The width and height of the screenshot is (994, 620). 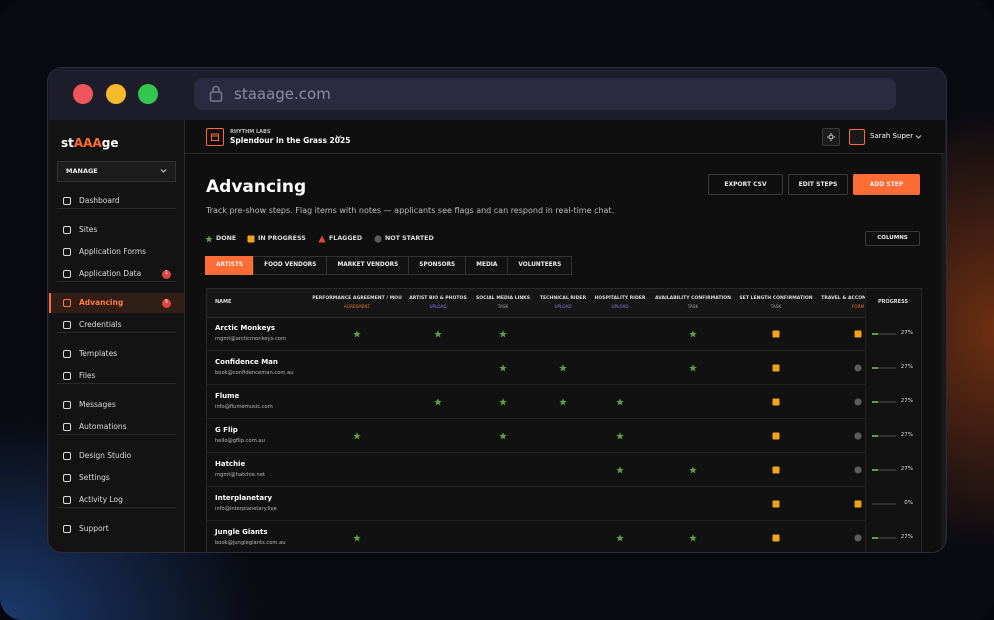 What do you see at coordinates (148, 94) in the screenshot?
I see `maximize-button` at bounding box center [148, 94].